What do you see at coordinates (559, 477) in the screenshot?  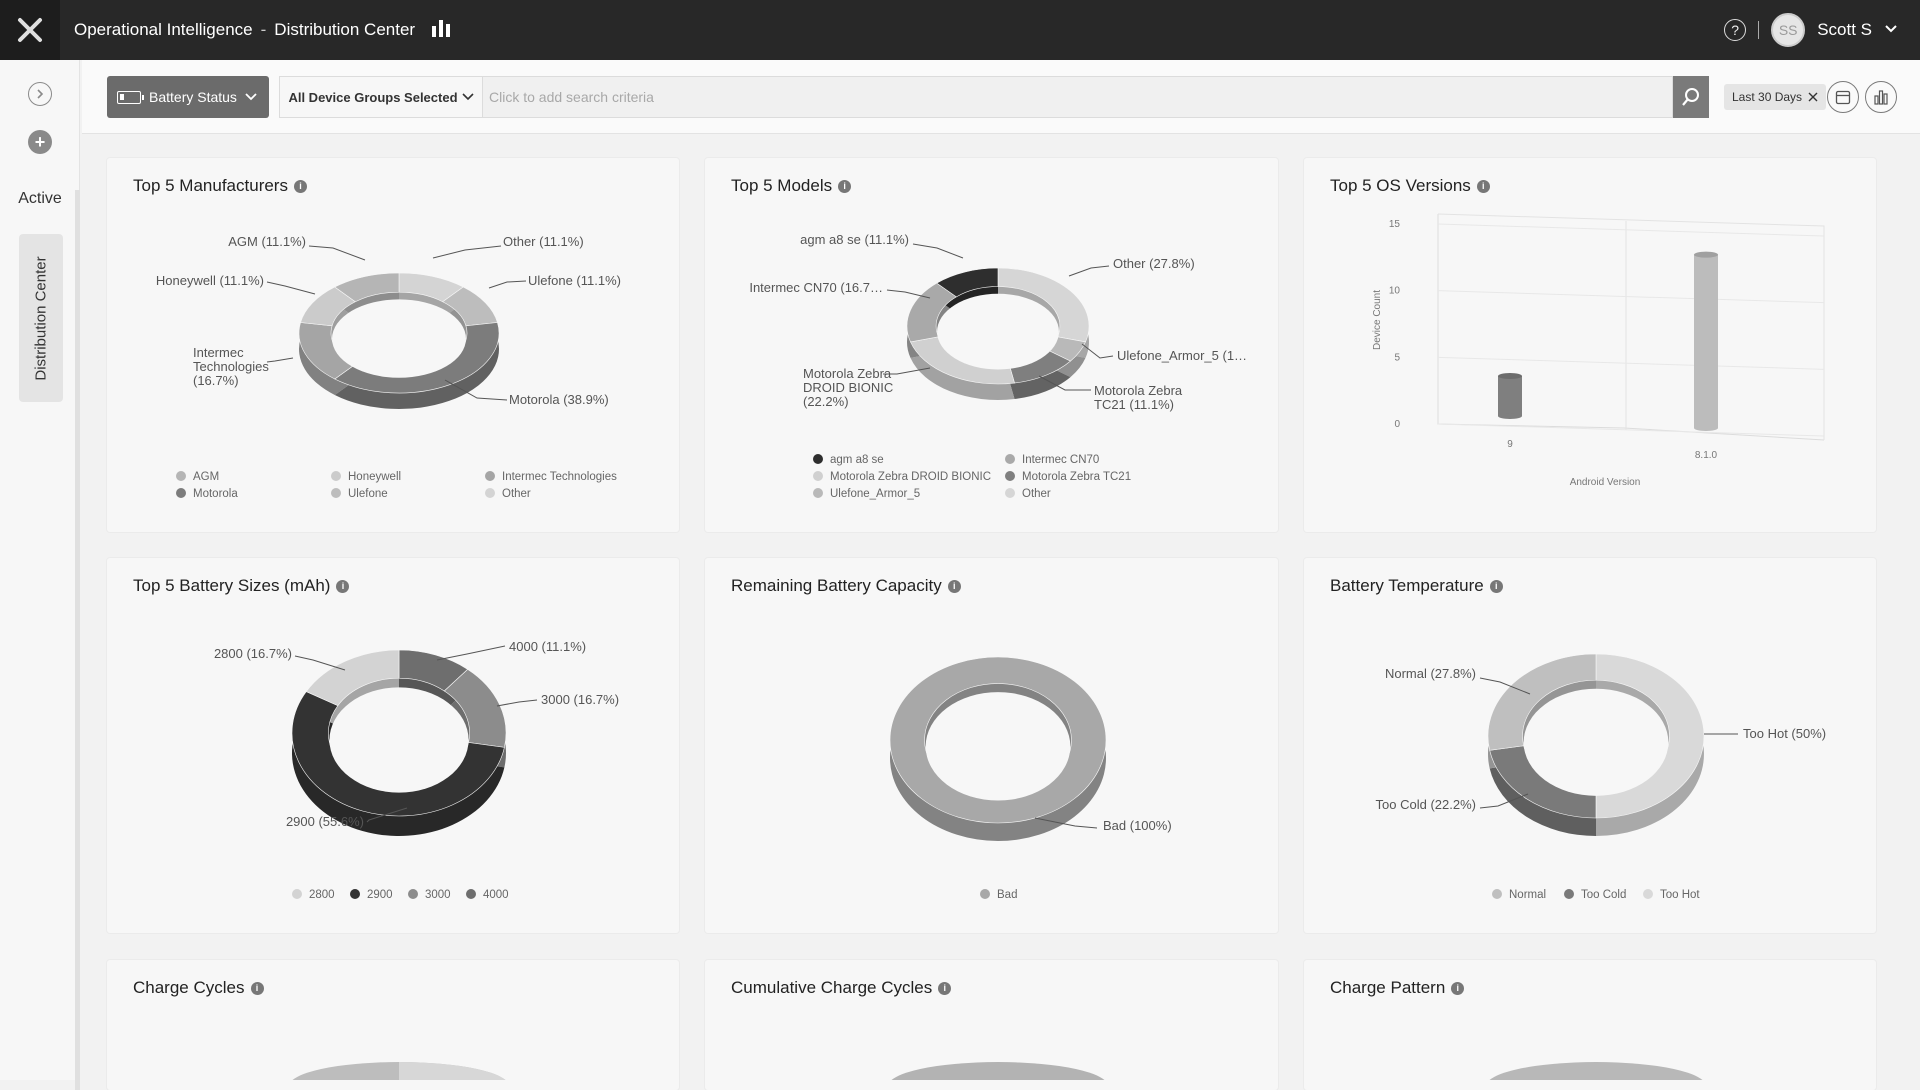 I see `legend-label: Intermec Technologies` at bounding box center [559, 477].